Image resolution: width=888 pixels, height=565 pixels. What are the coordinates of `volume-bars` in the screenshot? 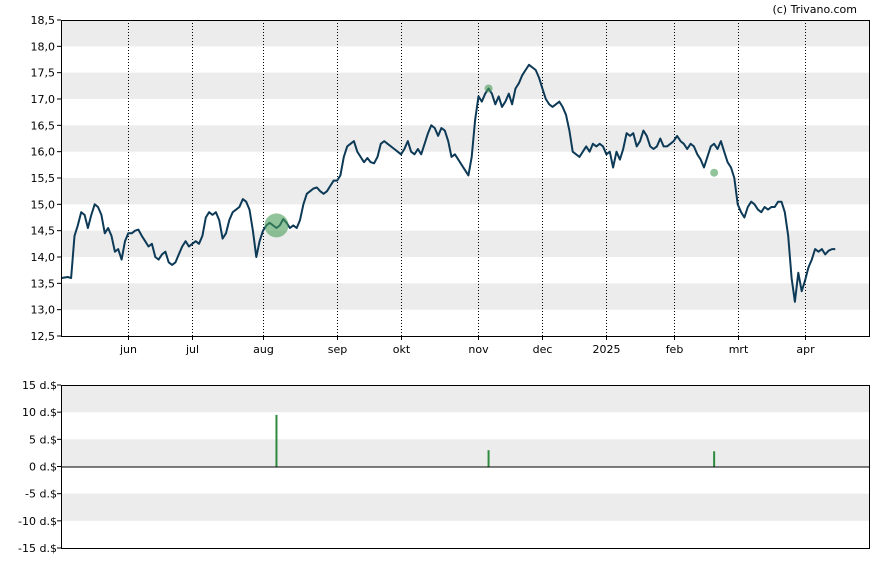 It's located at (495, 440).